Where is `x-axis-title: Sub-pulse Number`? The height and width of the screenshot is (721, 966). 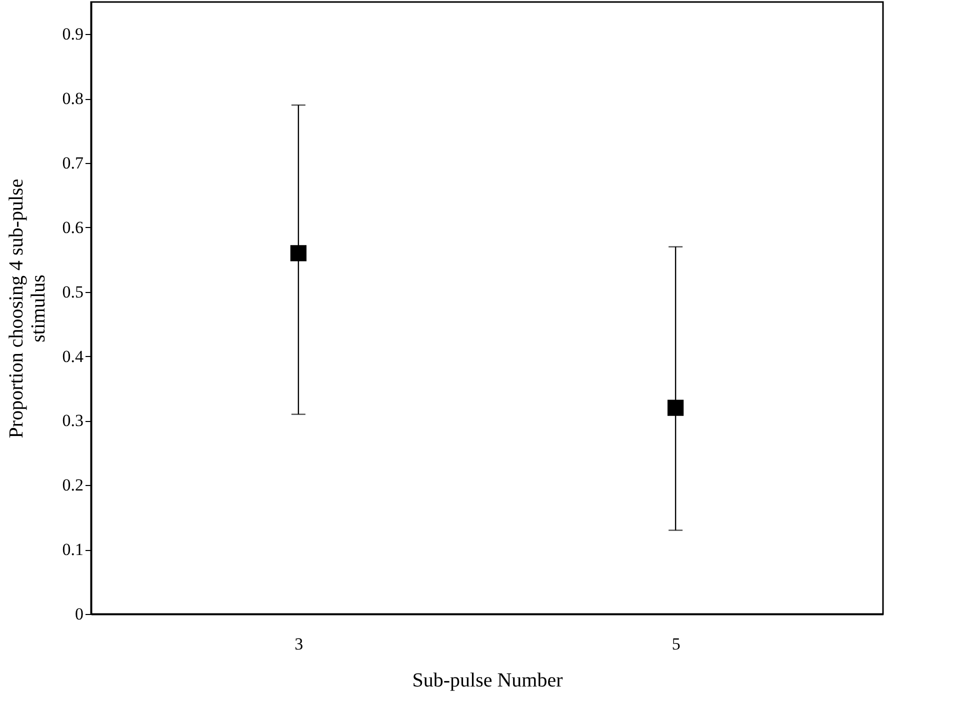
x-axis-title: Sub-pulse Number is located at coordinates (488, 681).